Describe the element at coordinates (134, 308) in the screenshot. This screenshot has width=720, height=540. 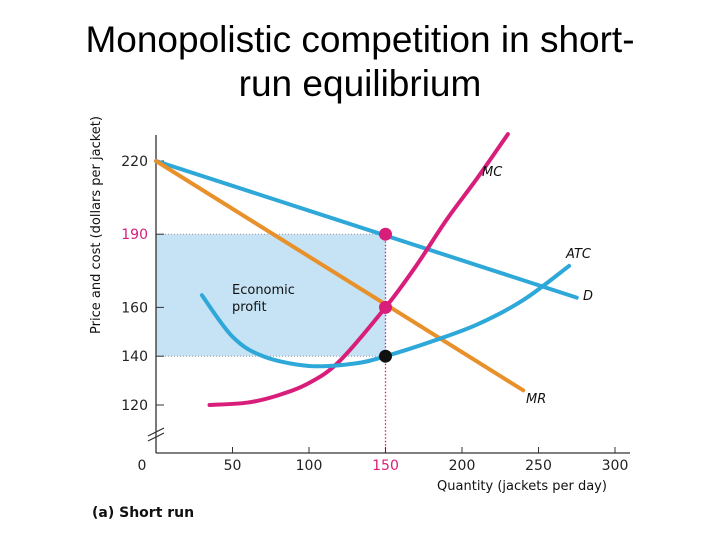
I see `y-tick-label: 160` at that location.